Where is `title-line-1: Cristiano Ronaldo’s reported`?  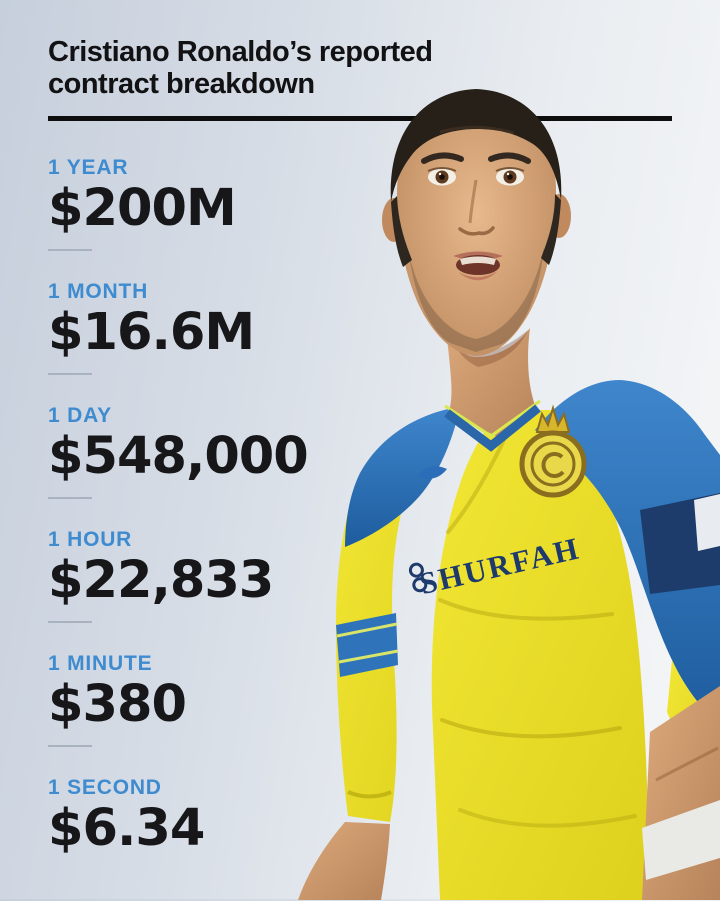 title-line-1: Cristiano Ronaldo’s reported is located at coordinates (240, 52).